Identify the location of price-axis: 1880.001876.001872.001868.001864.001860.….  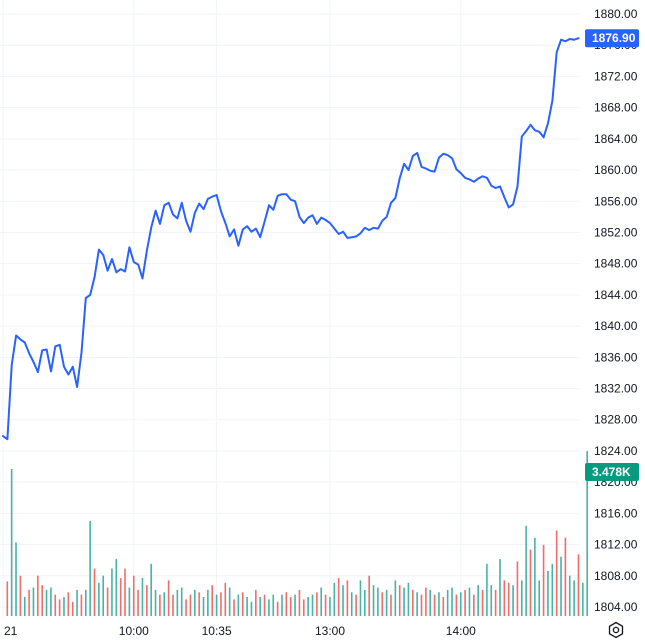
(616, 310).